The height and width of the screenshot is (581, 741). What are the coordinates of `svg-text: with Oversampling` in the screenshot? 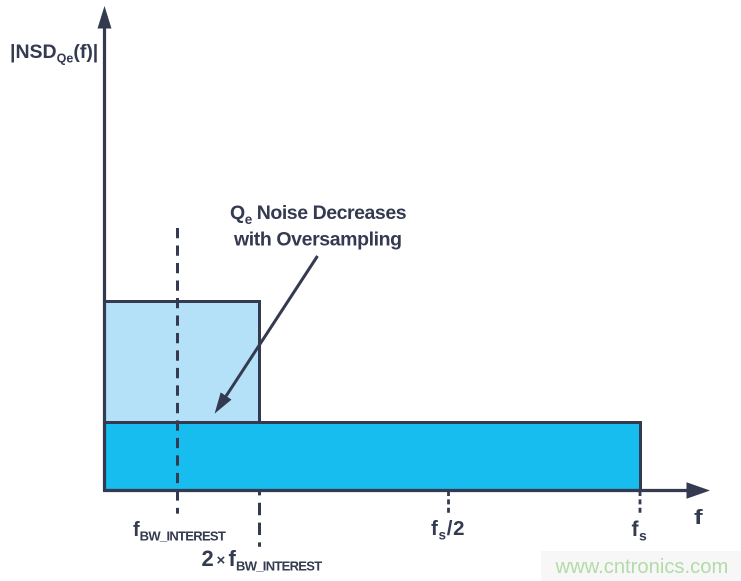 It's located at (317, 240).